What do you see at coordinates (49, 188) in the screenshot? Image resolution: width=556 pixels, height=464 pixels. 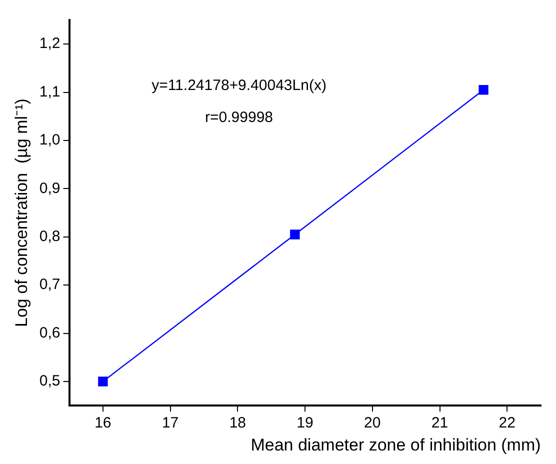 I see `y-tick-label: 0,9` at bounding box center [49, 188].